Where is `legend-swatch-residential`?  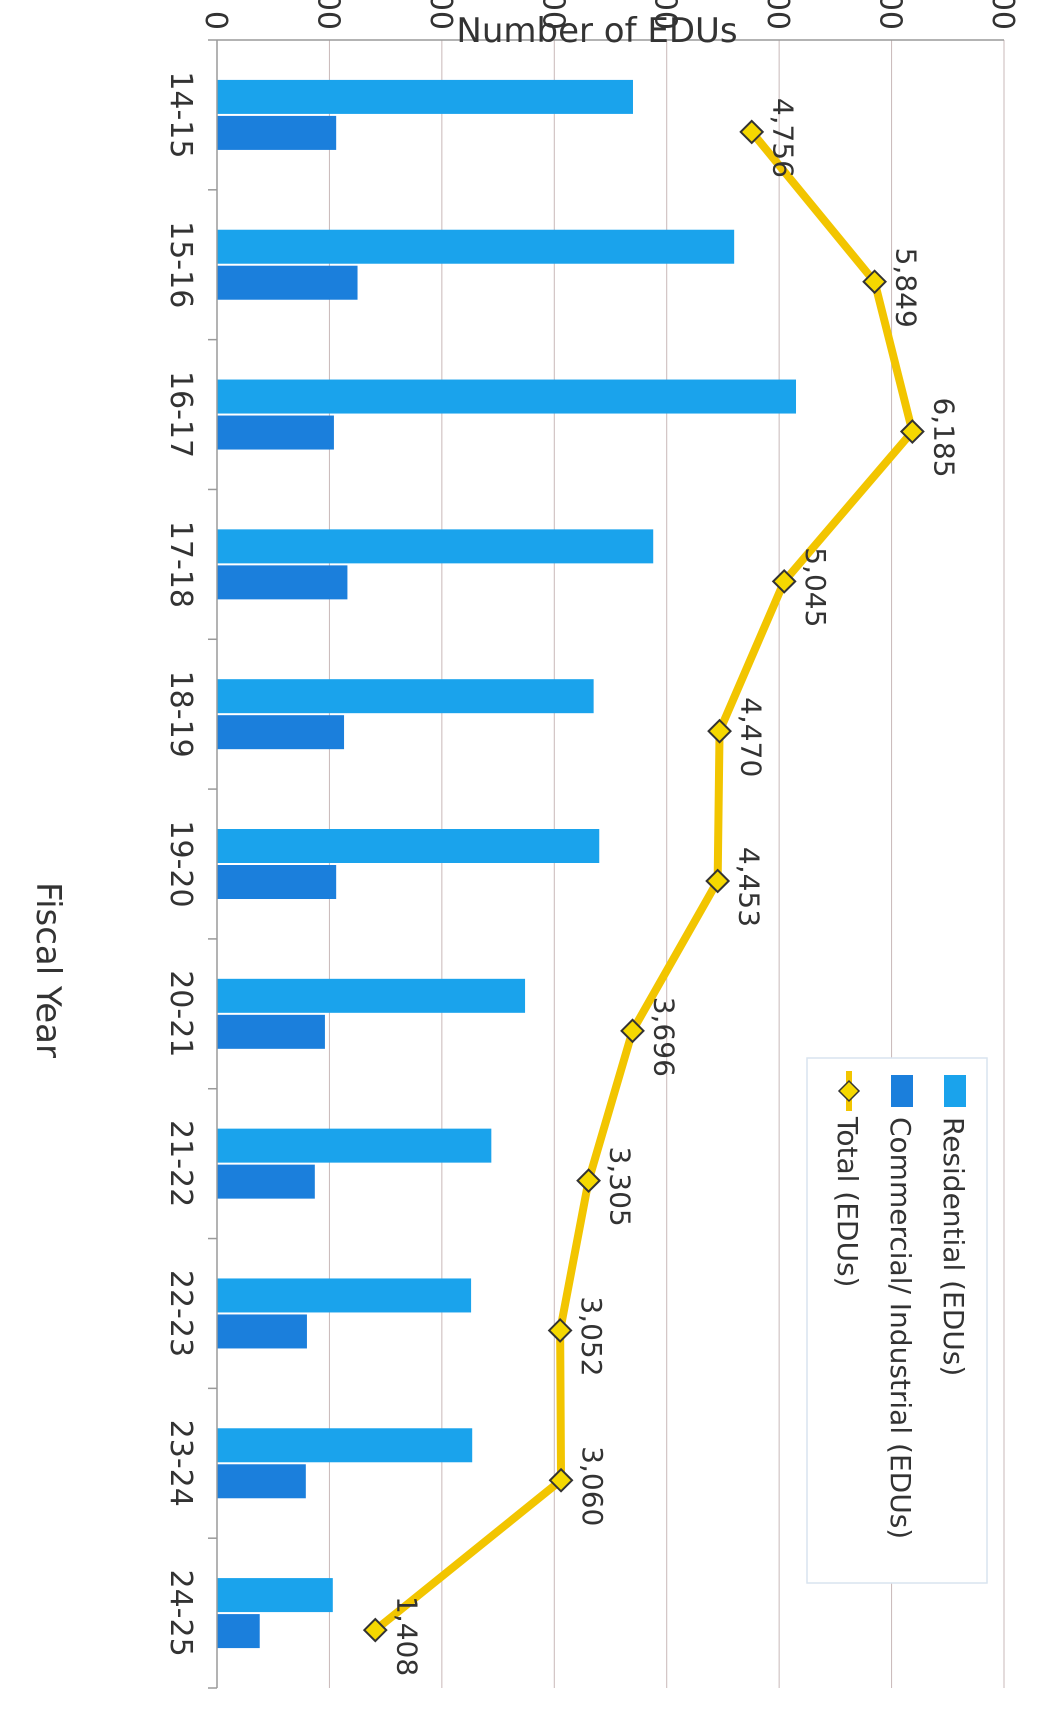
legend-swatch-residential is located at coordinates (955, 1091).